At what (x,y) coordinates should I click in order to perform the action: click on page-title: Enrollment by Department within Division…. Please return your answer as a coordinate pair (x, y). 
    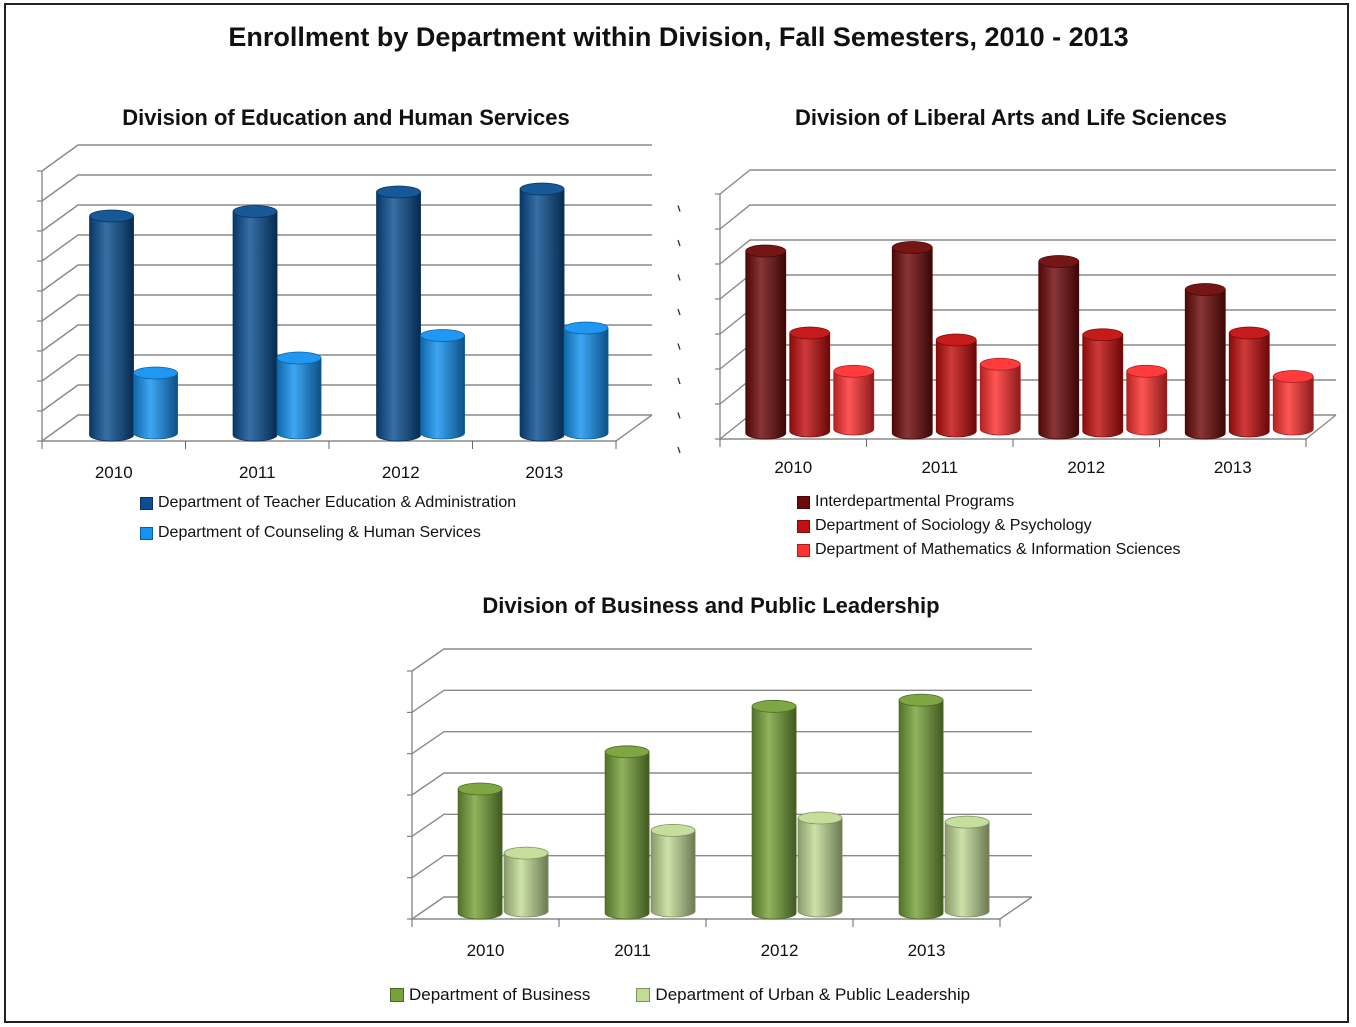
    Looking at the image, I should click on (678, 37).